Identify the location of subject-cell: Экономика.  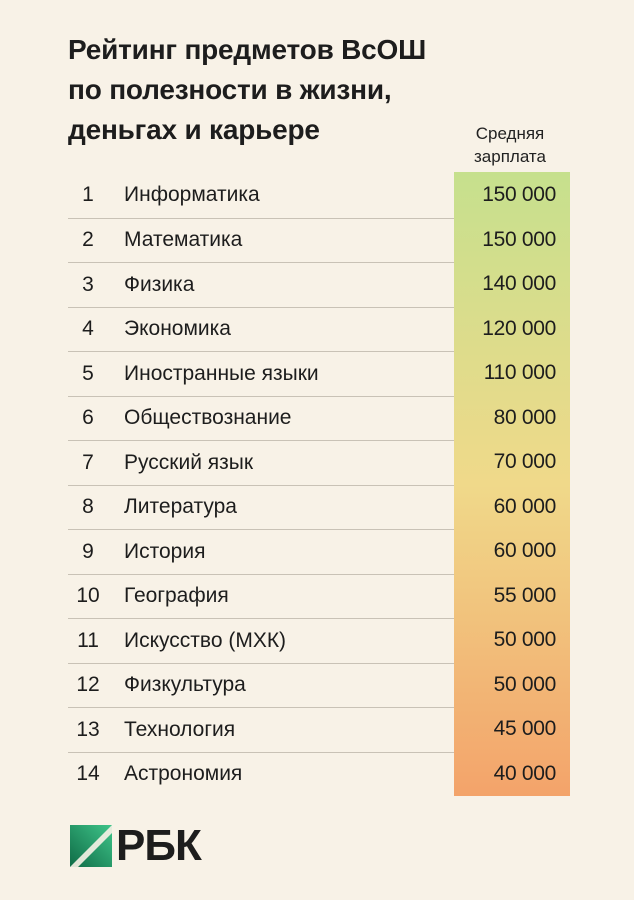
(177, 329).